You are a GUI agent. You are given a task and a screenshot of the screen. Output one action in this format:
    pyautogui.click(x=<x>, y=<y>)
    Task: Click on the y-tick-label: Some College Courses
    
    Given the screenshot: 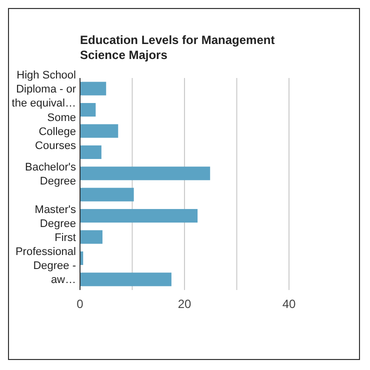 What is the action you would take?
    pyautogui.click(x=55, y=132)
    